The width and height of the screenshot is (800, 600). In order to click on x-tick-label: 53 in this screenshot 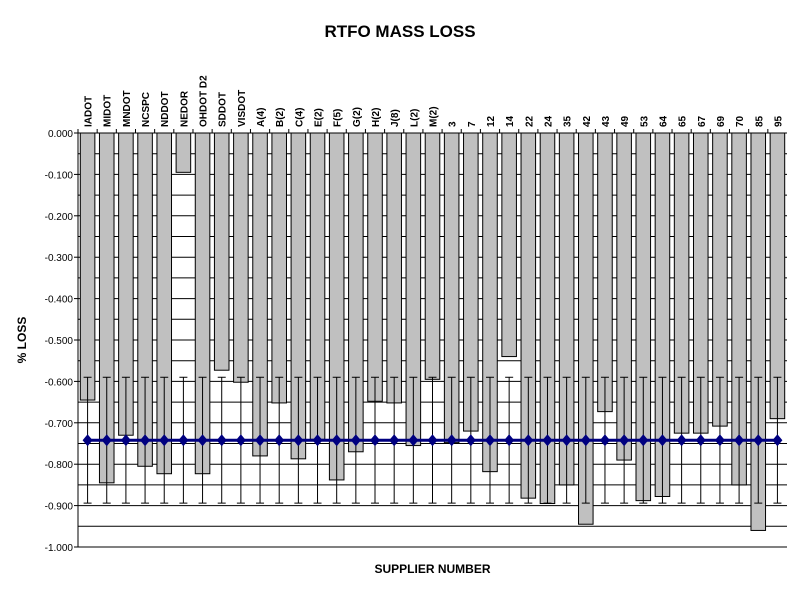, I will do `click(644, 121)`.